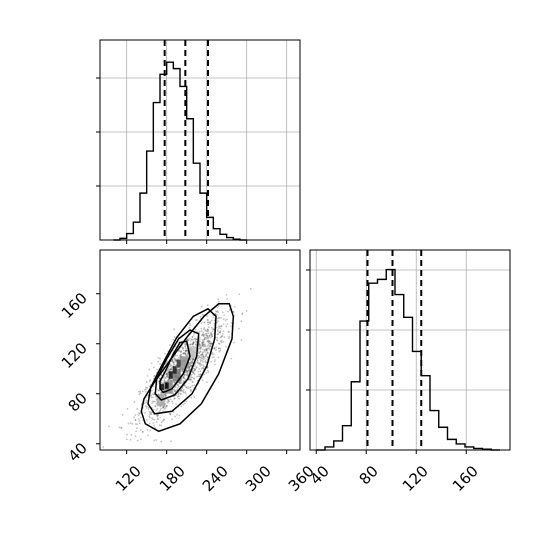 This screenshot has height=550, width=550. What do you see at coordinates (74, 377) in the screenshot?
I see `scatter-y-tick-labels: 40 80 120 160` at bounding box center [74, 377].